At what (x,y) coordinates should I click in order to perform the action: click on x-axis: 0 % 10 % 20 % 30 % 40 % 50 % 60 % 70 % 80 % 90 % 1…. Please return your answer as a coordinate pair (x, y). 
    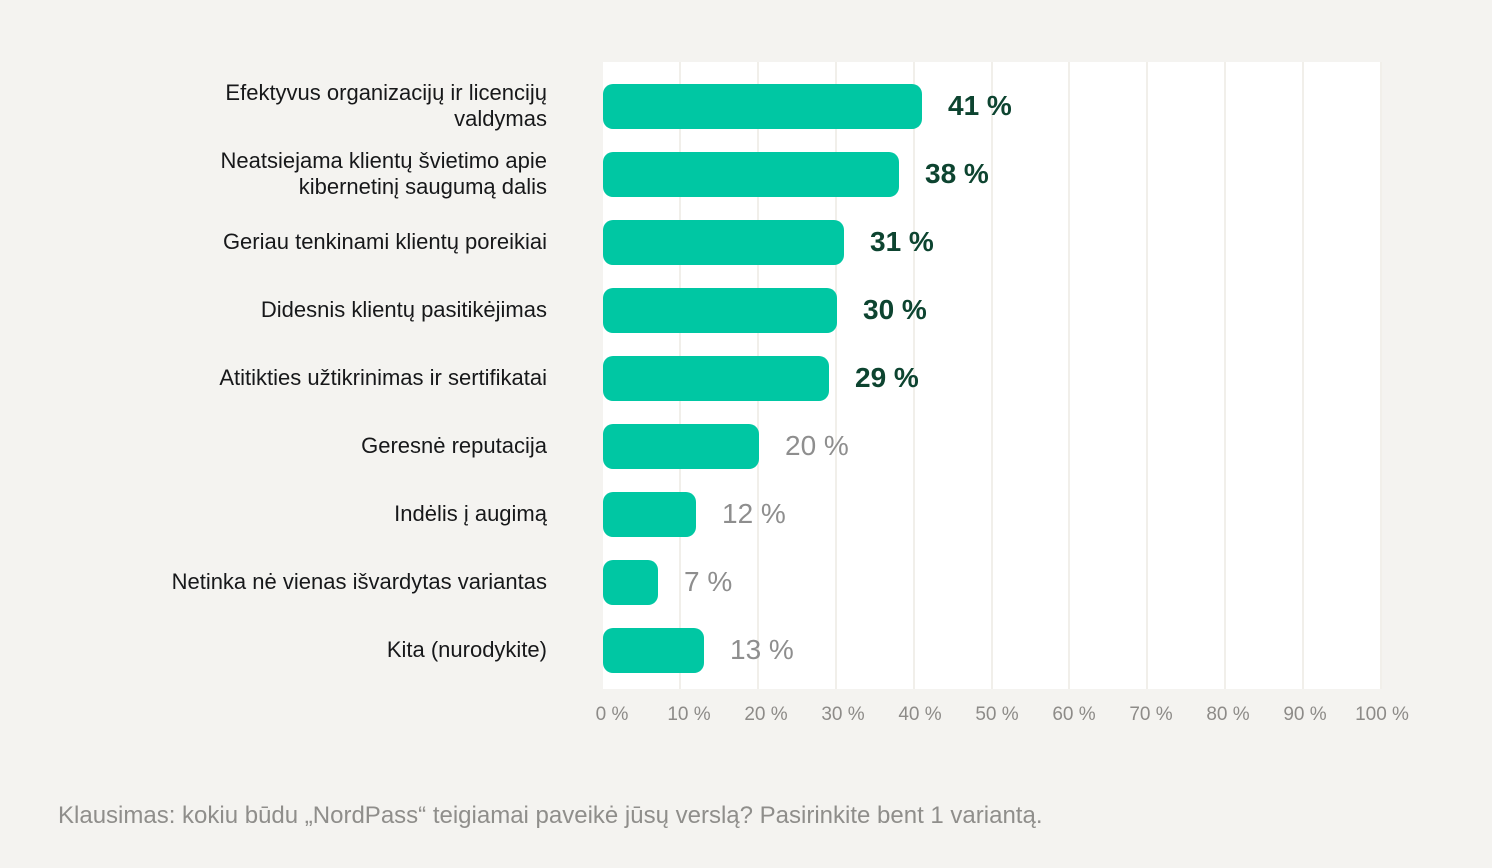
    Looking at the image, I should click on (1002, 716).